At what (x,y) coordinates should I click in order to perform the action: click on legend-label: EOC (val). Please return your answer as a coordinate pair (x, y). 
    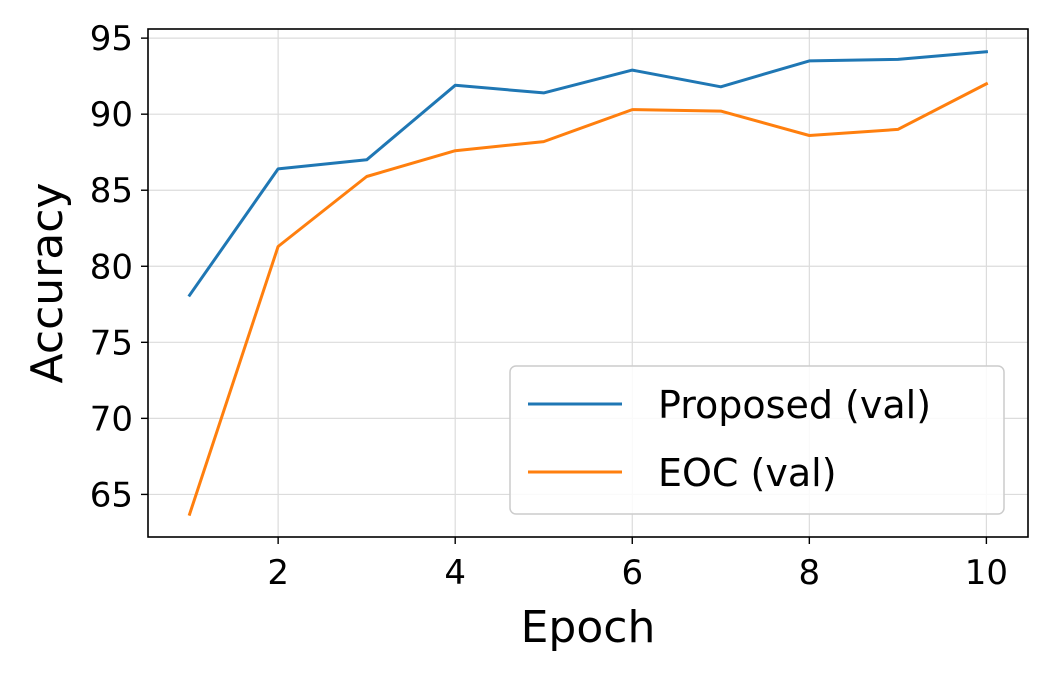
    Looking at the image, I should click on (747, 473).